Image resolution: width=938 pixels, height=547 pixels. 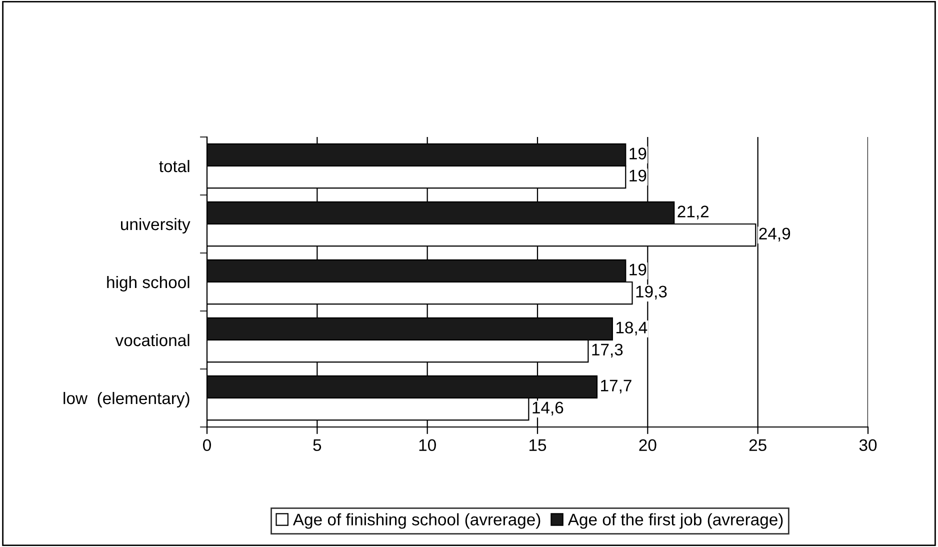 I want to click on data-label: 19,3, so click(x=651, y=293).